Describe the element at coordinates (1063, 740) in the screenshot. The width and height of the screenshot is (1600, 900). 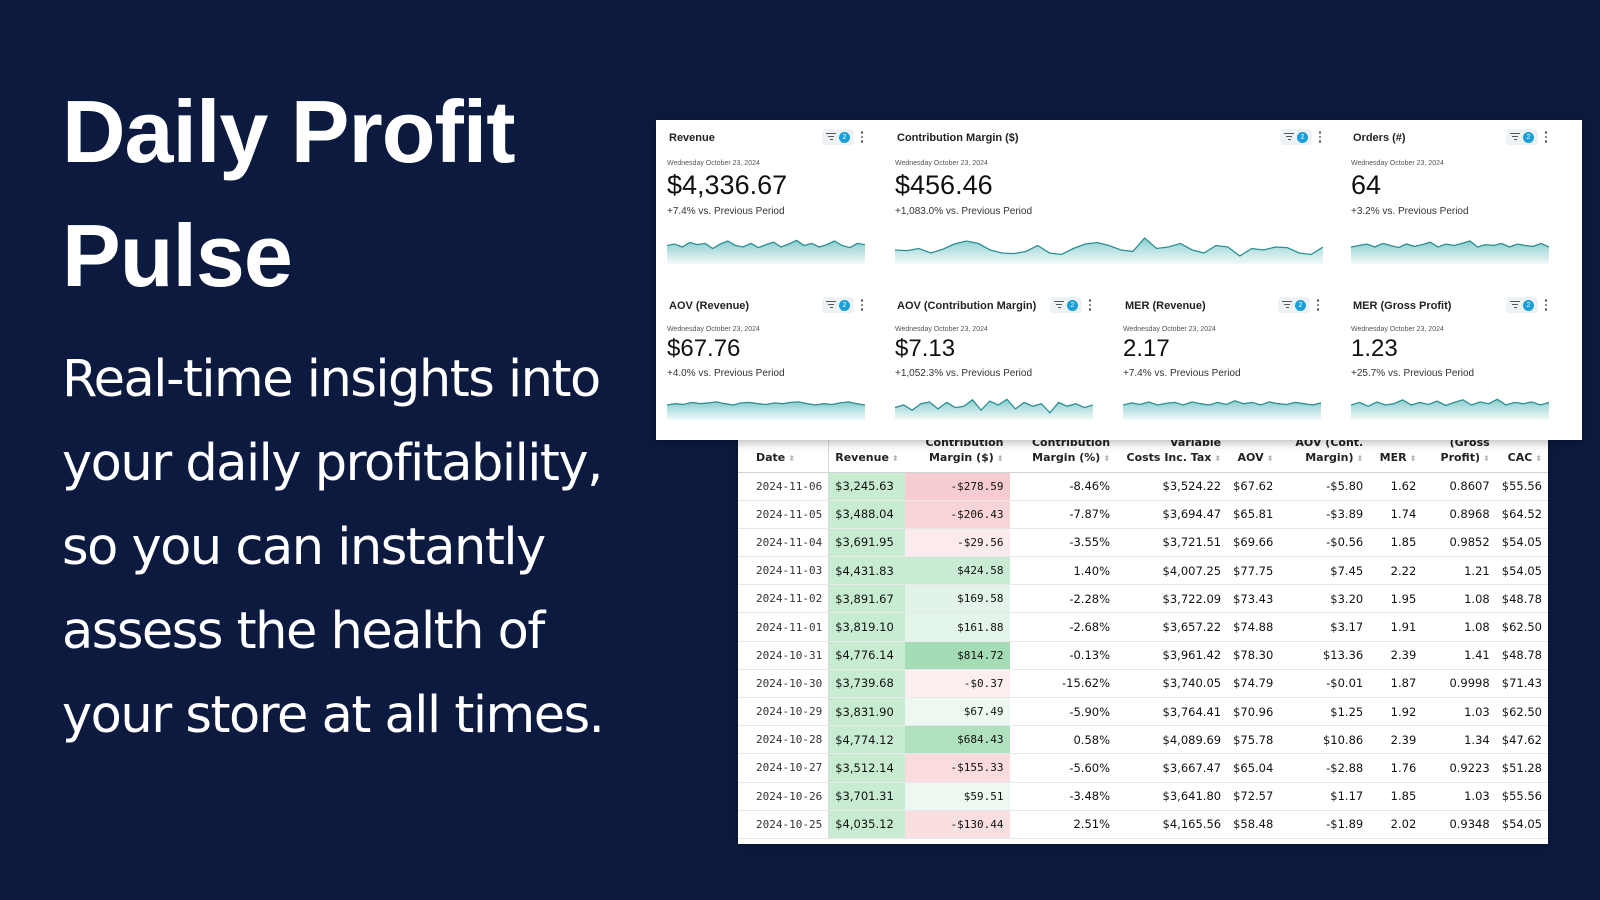
I see `table-cell: 0.58%` at that location.